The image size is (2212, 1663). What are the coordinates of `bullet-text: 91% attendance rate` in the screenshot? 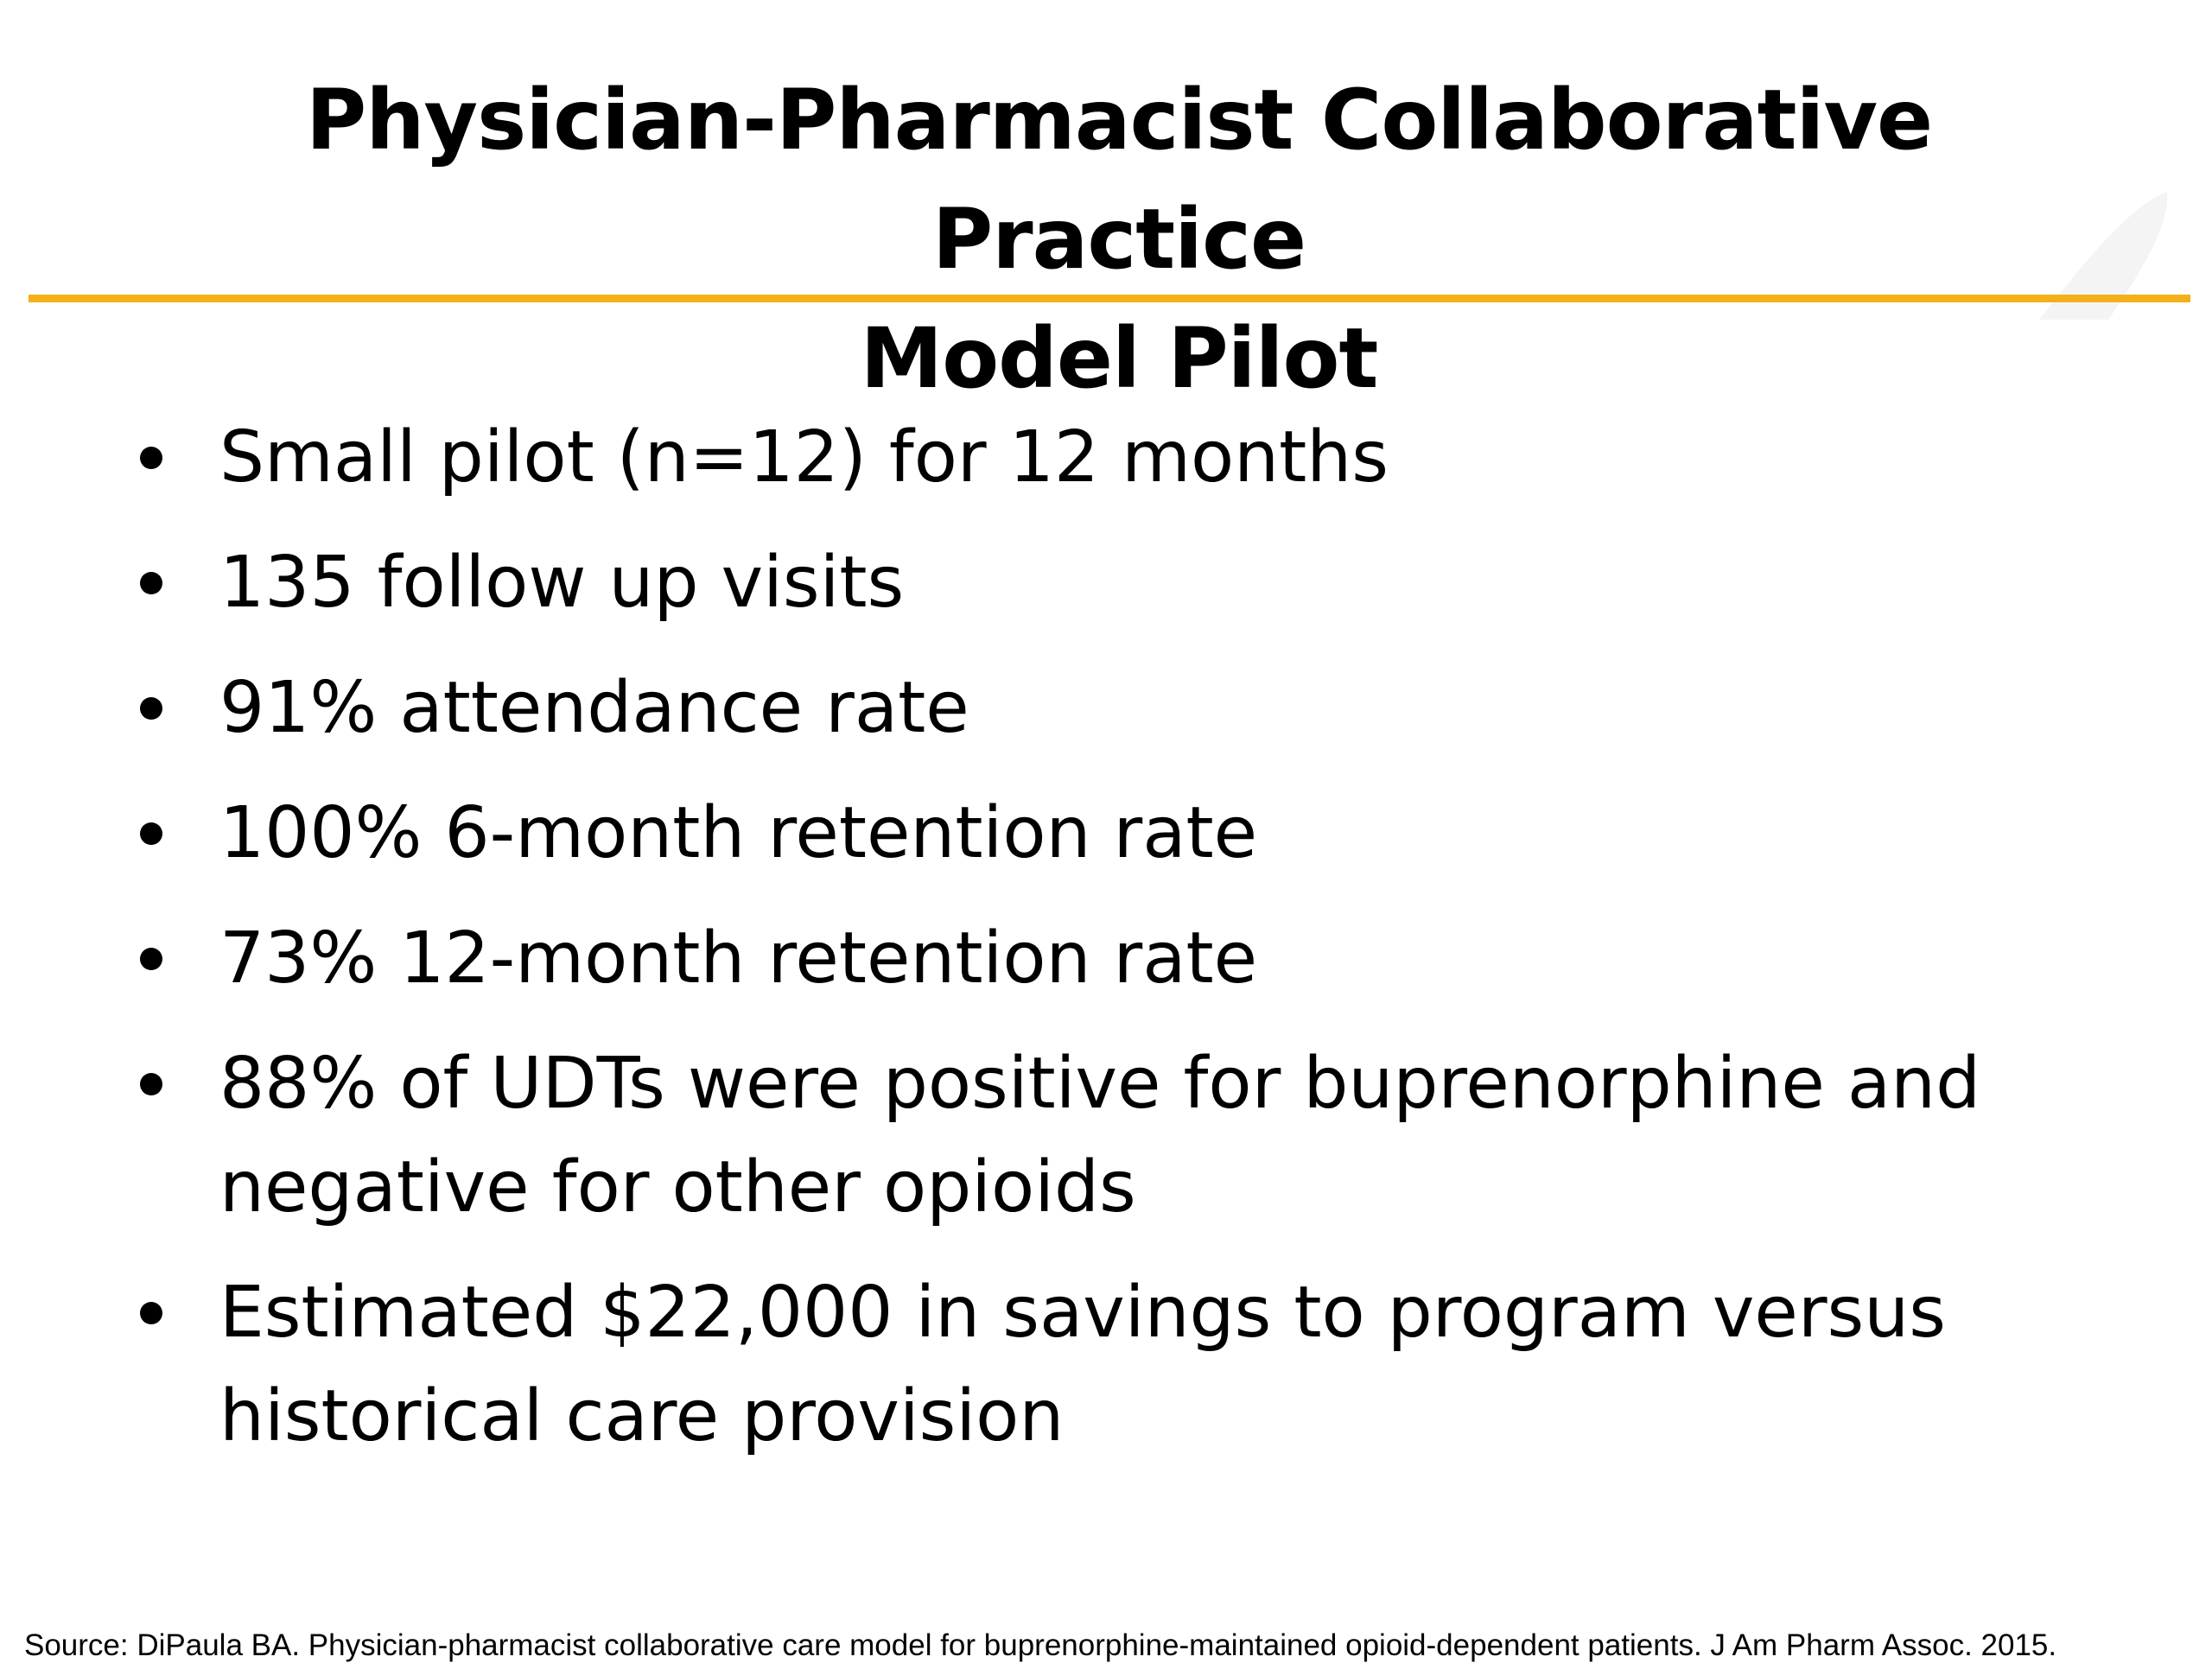 It's located at (594, 708).